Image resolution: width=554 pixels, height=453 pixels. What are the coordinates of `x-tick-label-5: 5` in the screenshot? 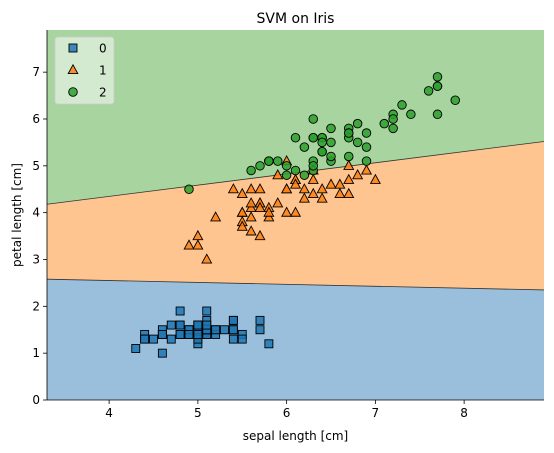 It's located at (198, 413).